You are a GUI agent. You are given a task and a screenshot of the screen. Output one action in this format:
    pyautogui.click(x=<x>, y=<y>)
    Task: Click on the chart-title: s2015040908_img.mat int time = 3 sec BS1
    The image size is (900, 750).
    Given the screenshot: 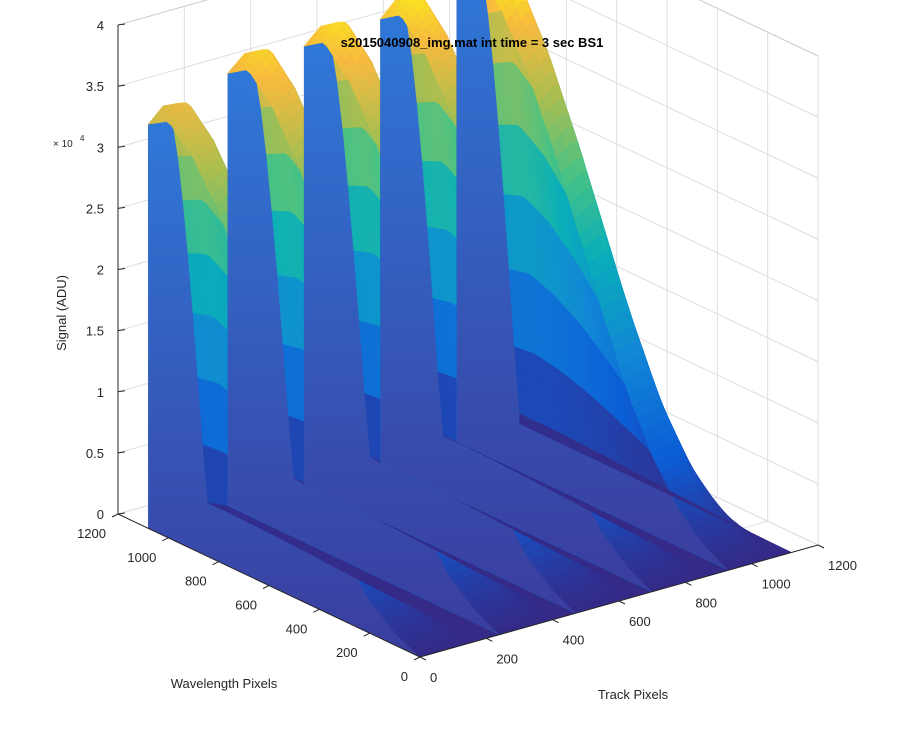 What is the action you would take?
    pyautogui.click(x=472, y=42)
    